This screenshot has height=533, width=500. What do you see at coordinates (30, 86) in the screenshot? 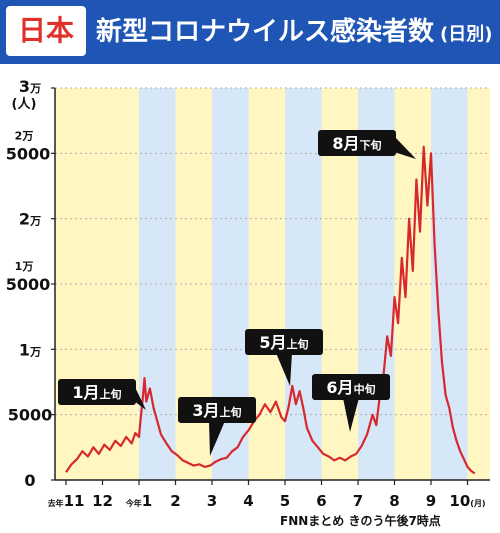
I see `y-tick-label-0: 3万` at bounding box center [30, 86].